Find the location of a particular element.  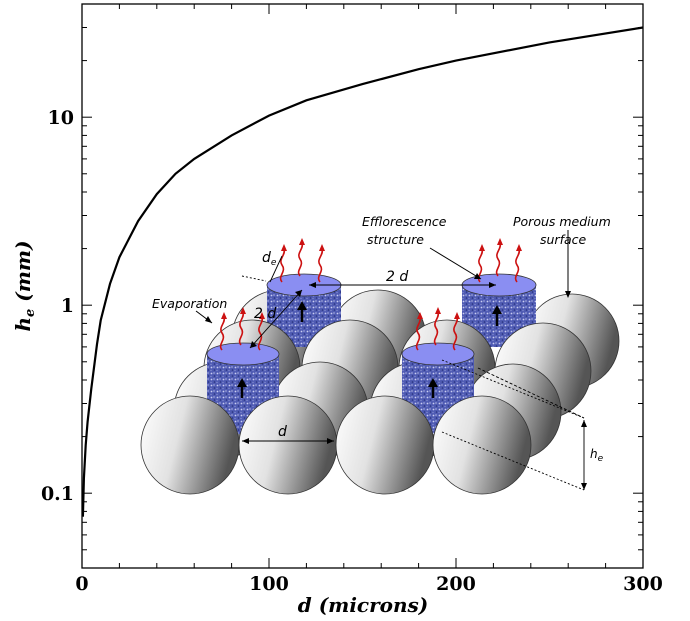

two-d-label-diagonal: 2 d is located at coordinates (265, 314).